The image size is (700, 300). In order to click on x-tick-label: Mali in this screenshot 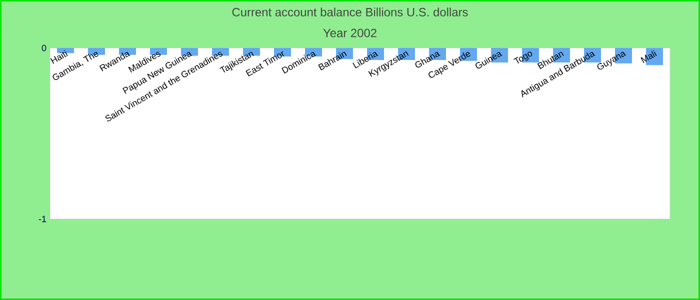, I will do `click(648, 57)`.